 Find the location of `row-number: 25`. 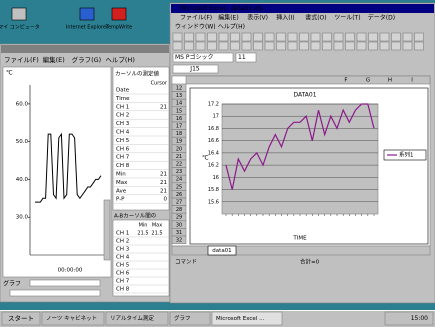

row-number: 25 is located at coordinates (179, 187).